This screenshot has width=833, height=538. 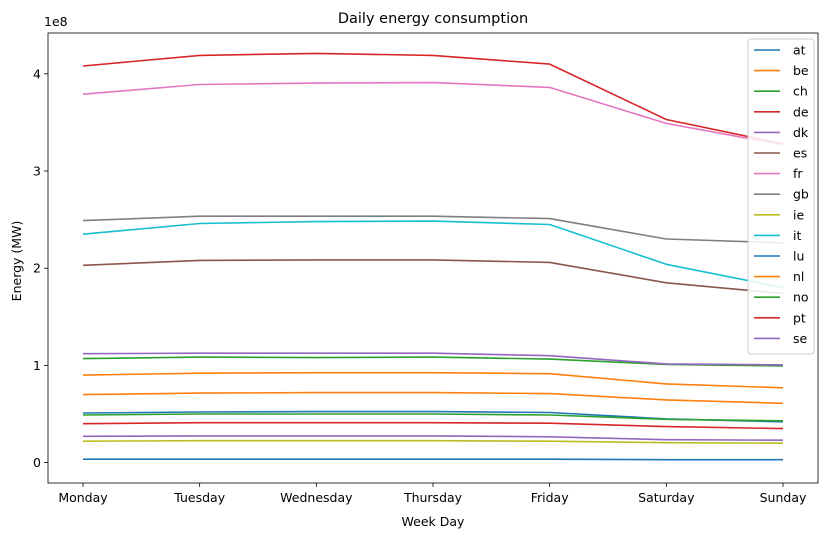 What do you see at coordinates (433, 442) in the screenshot?
I see `series-line-ie` at bounding box center [433, 442].